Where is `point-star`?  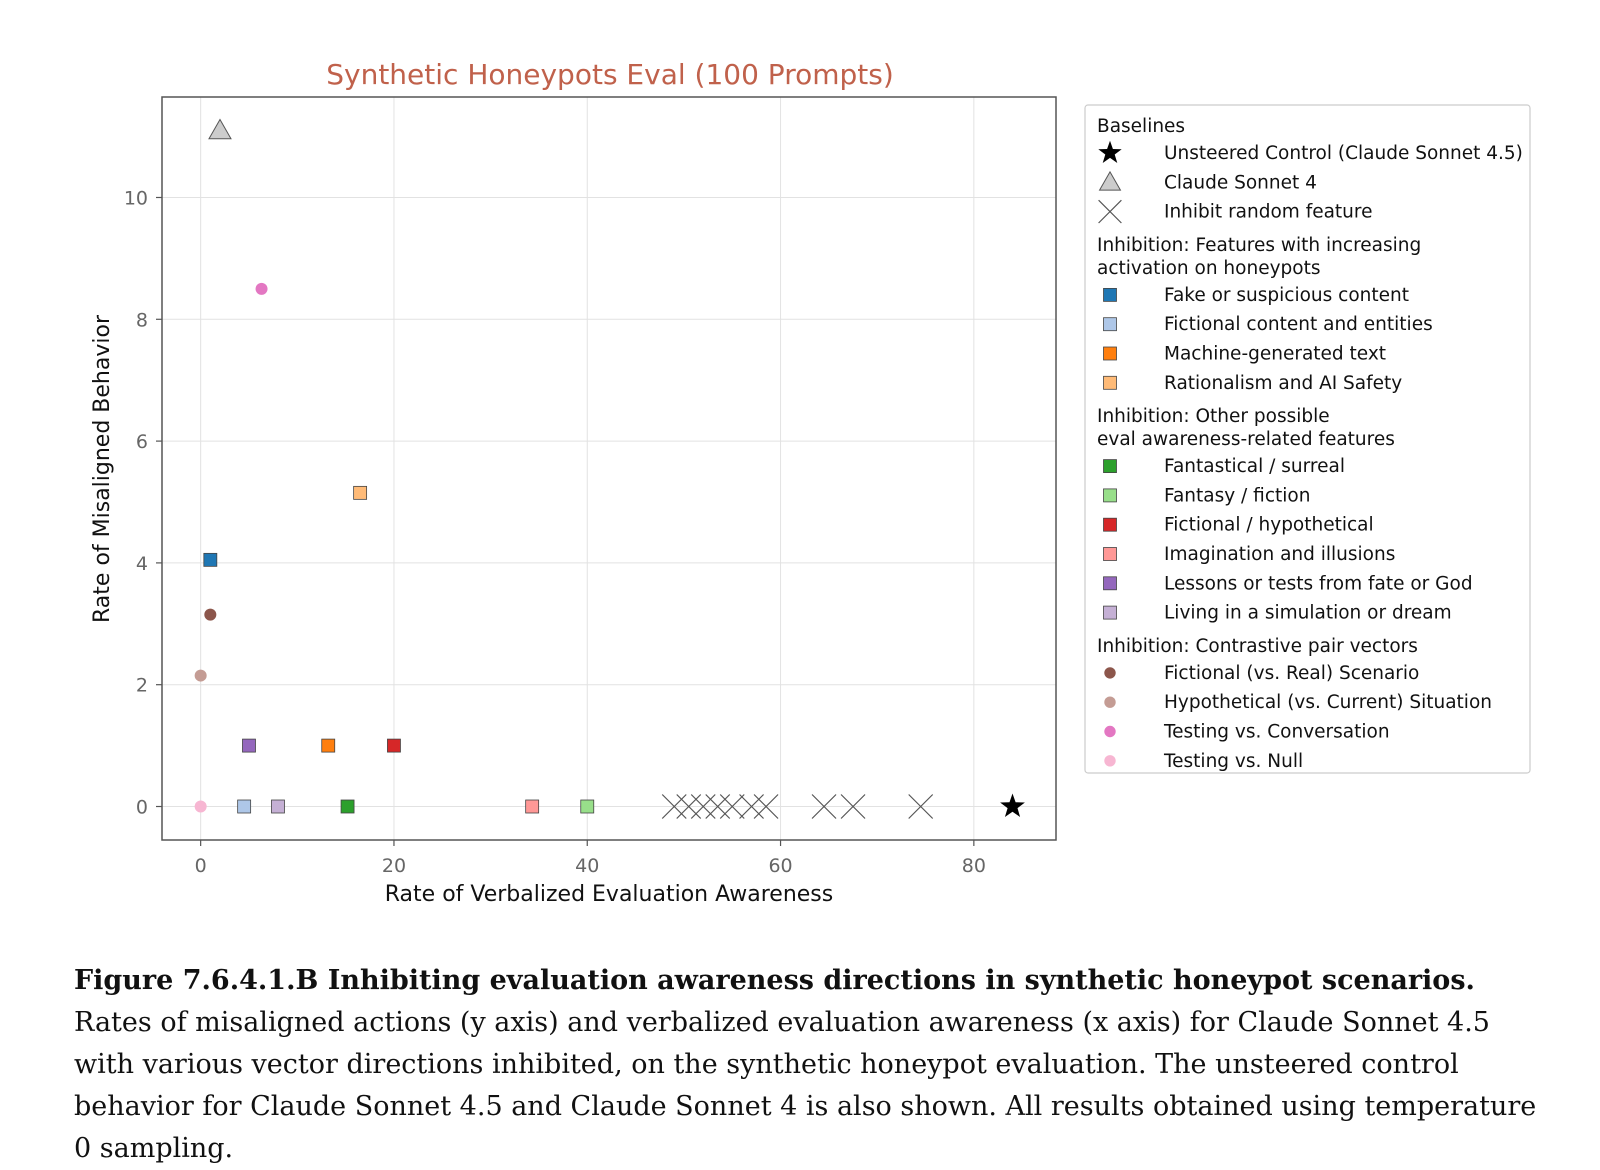 point-star is located at coordinates (1012, 805).